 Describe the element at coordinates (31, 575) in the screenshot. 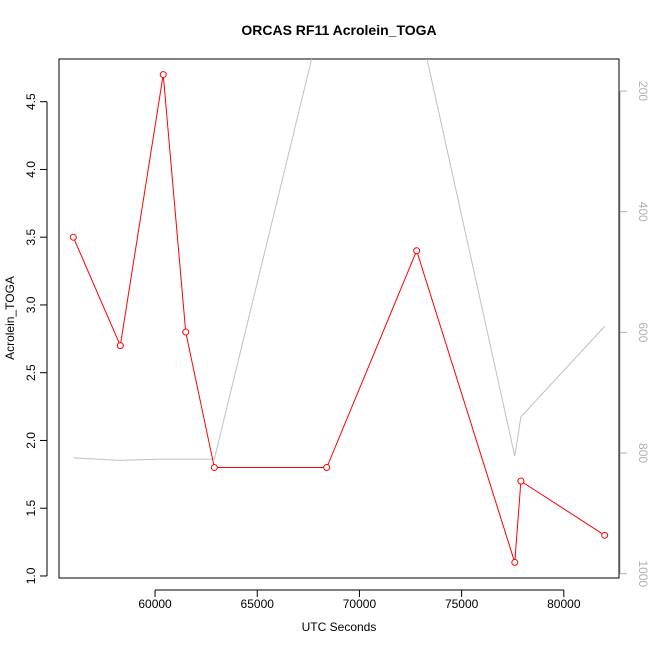

I see `y-tick-label: 1.0` at that location.